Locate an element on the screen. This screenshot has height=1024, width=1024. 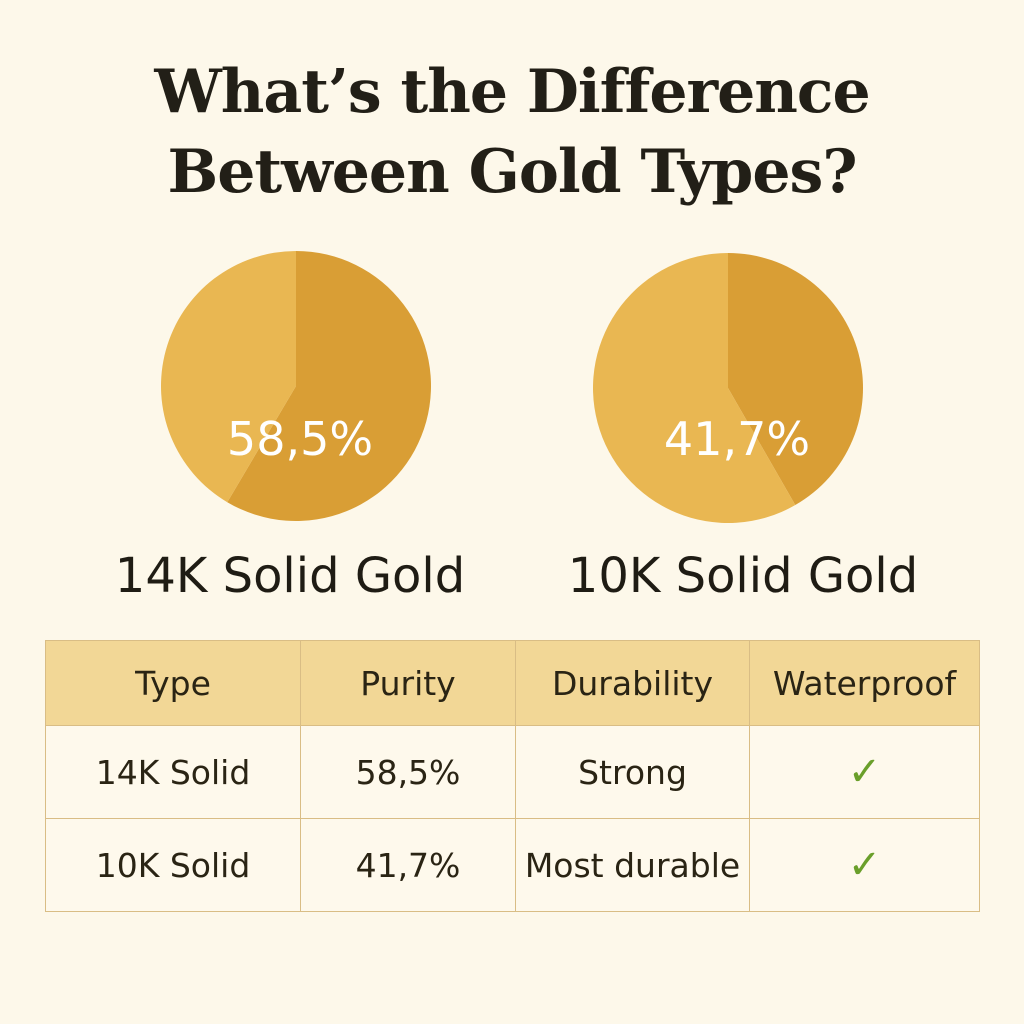
cell-type: 10K Solid is located at coordinates (173, 865).